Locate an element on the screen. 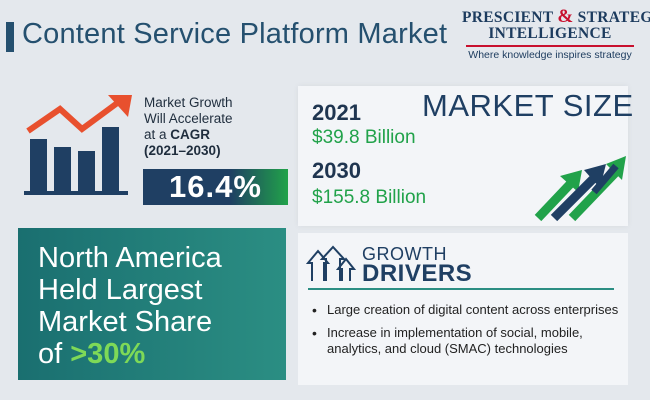  up-arrows-icon is located at coordinates (331, 263).